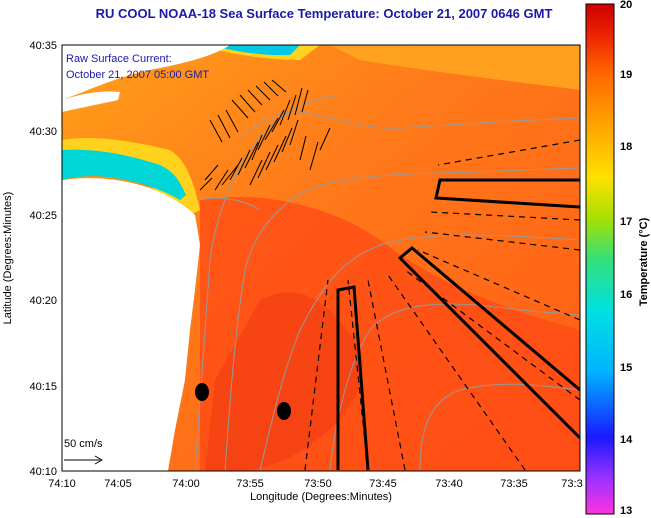 The width and height of the screenshot is (651, 518). What do you see at coordinates (265, 135) in the screenshot?
I see `surface-current-vectors` at bounding box center [265, 135].